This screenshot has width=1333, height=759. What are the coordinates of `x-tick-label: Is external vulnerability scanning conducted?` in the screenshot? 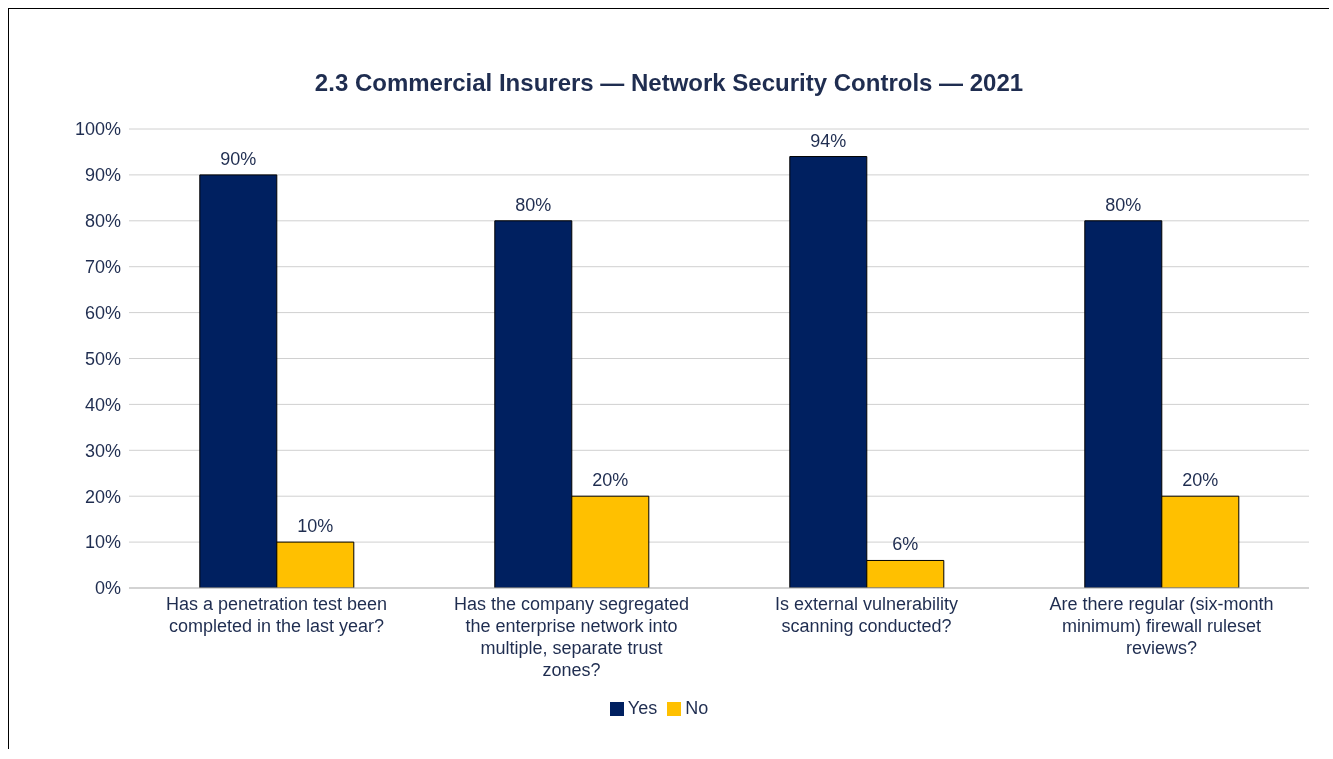 It's located at (866, 615).